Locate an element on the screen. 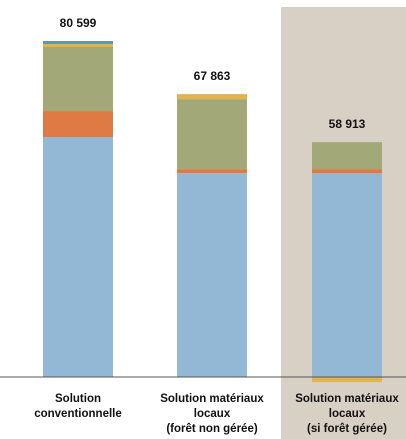 The width and height of the screenshot is (406, 439). total-label: 80 599 is located at coordinates (78, 23).